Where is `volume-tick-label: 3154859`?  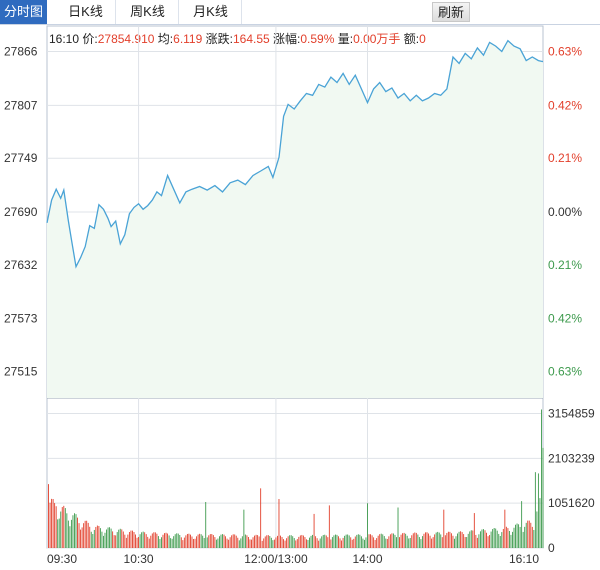
volume-tick-label: 3154859 is located at coordinates (571, 414).